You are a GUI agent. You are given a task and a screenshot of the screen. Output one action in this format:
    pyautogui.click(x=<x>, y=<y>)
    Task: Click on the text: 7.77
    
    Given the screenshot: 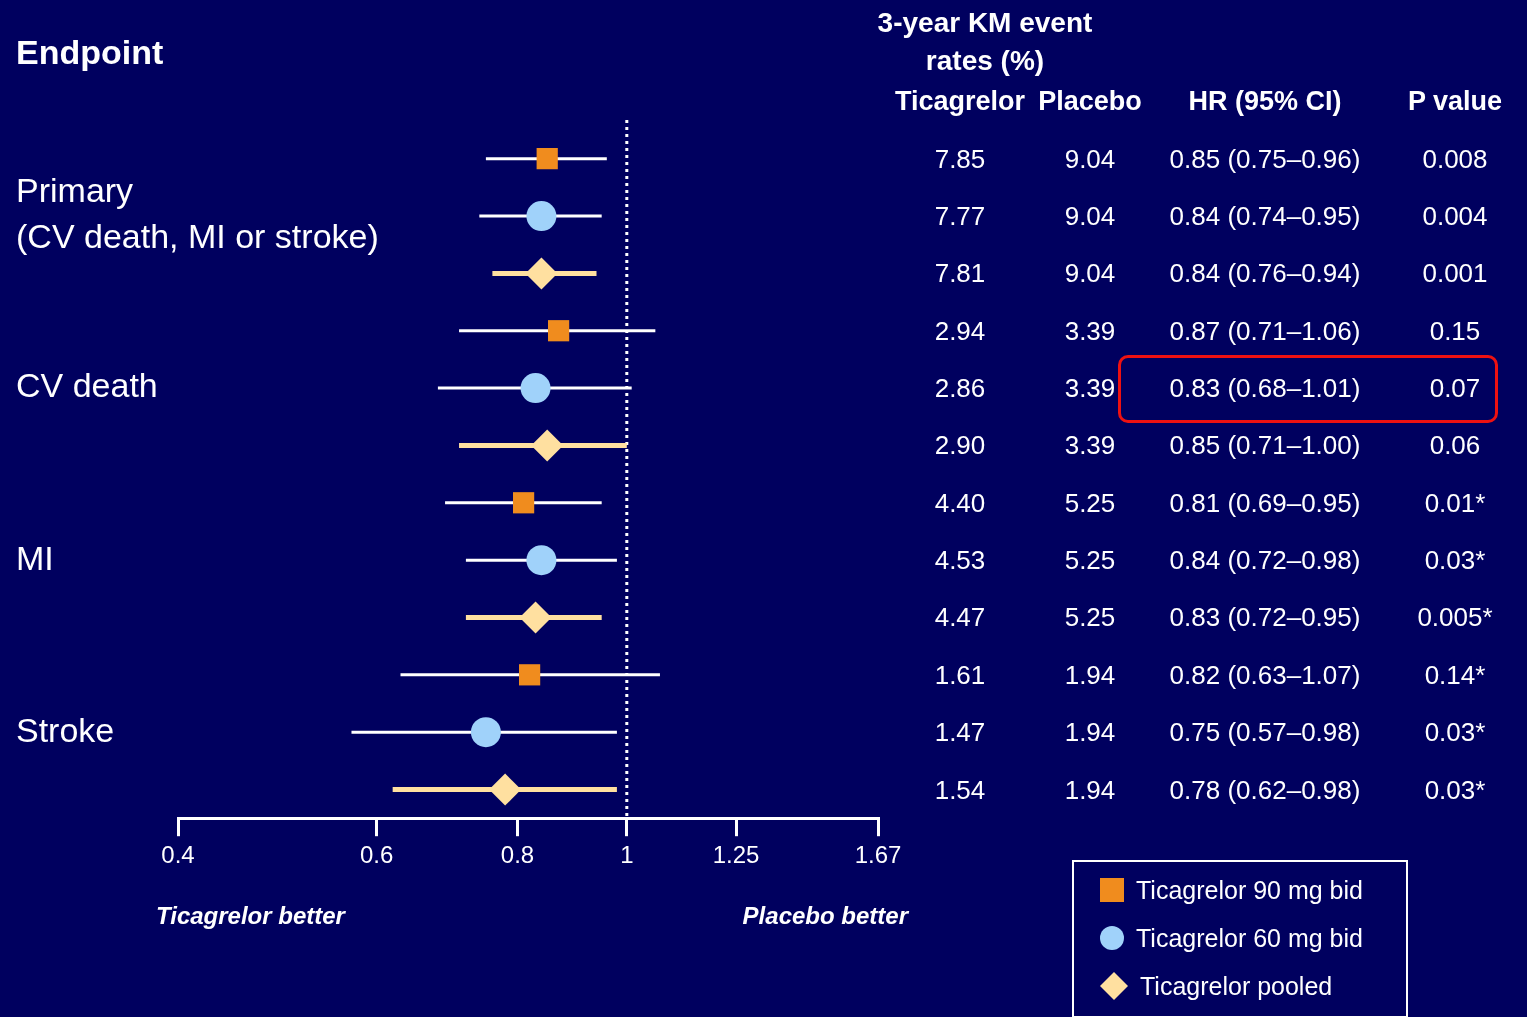 What is the action you would take?
    pyautogui.click(x=960, y=216)
    